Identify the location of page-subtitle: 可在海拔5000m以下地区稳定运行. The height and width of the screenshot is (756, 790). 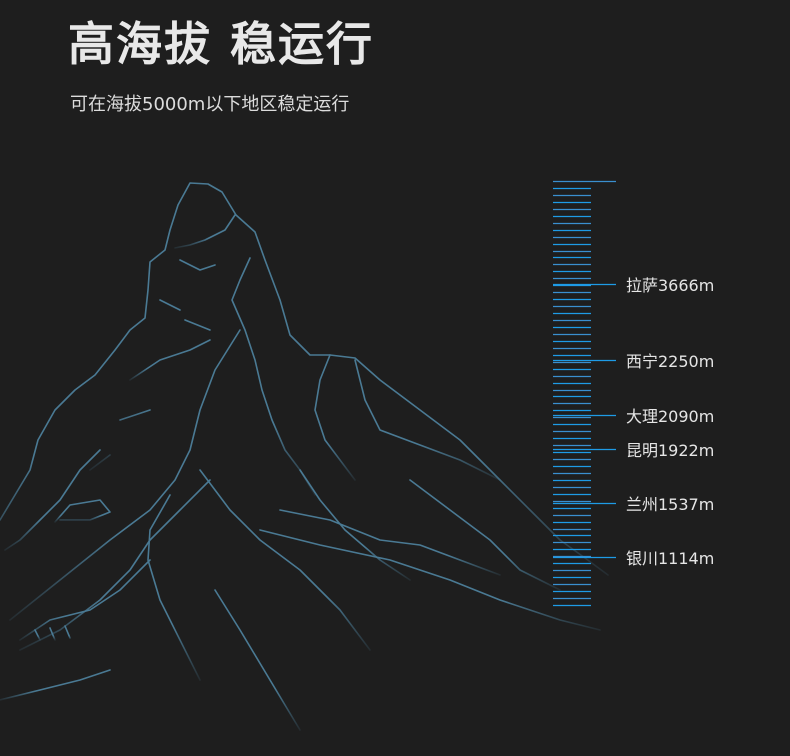
(210, 104).